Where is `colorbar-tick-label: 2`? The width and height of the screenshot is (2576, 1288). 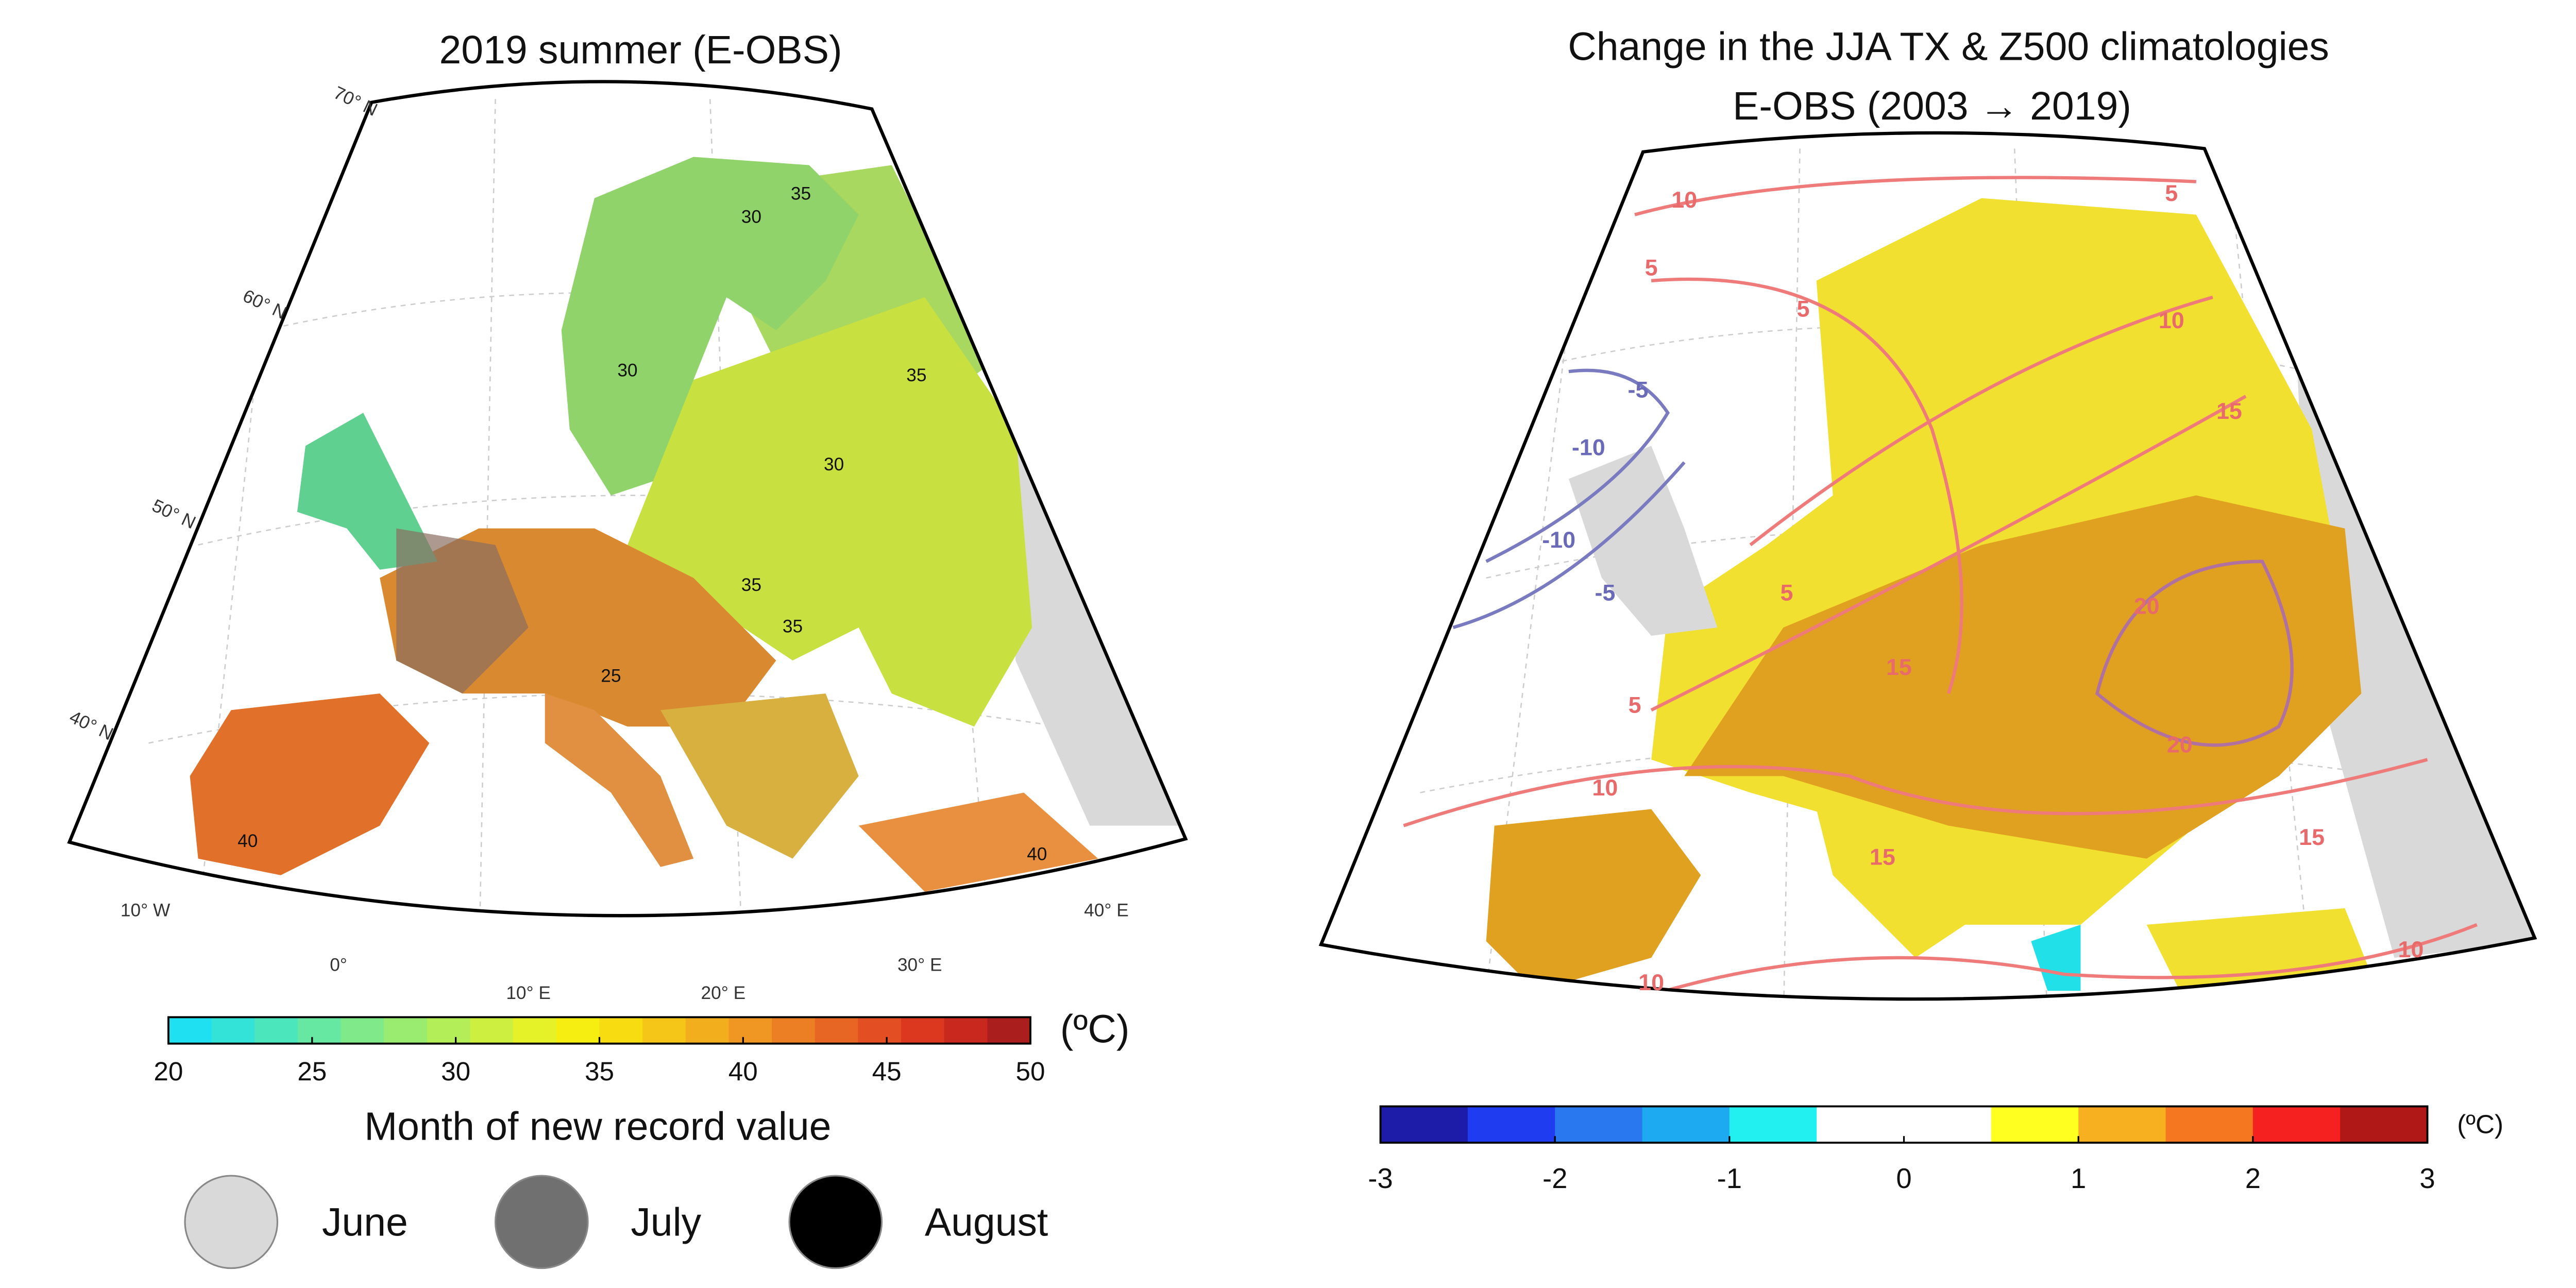
colorbar-tick-label: 2 is located at coordinates (2253, 1178).